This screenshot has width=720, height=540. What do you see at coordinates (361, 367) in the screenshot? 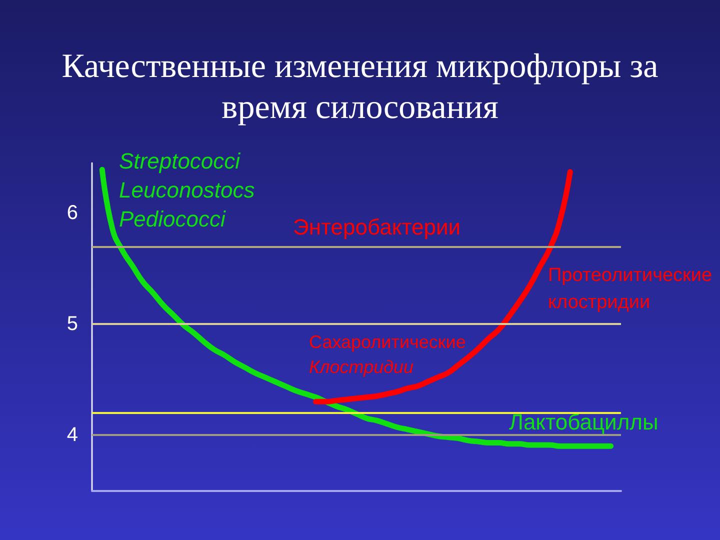
I see `annotation: Клостридии` at bounding box center [361, 367].